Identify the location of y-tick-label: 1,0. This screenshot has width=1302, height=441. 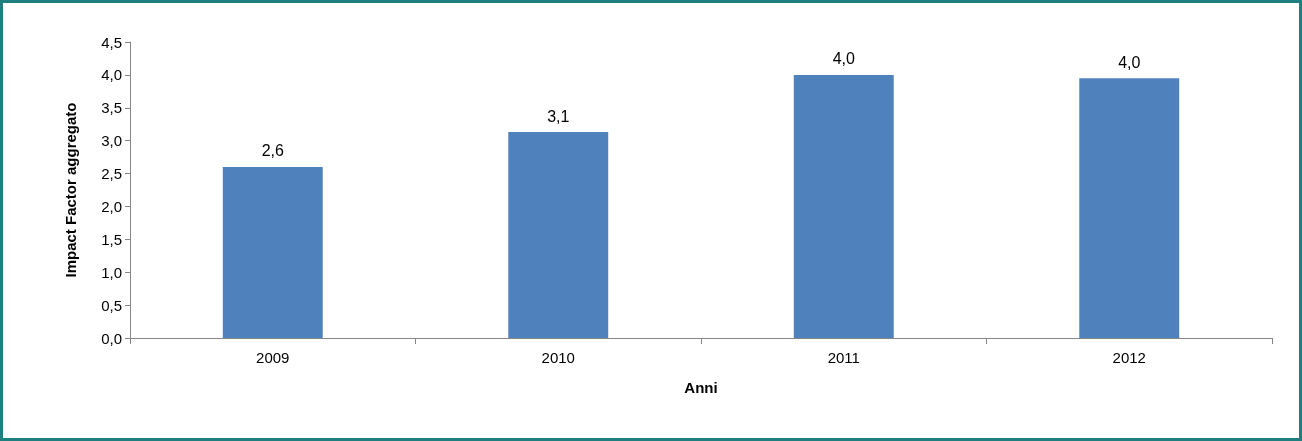
(111, 272).